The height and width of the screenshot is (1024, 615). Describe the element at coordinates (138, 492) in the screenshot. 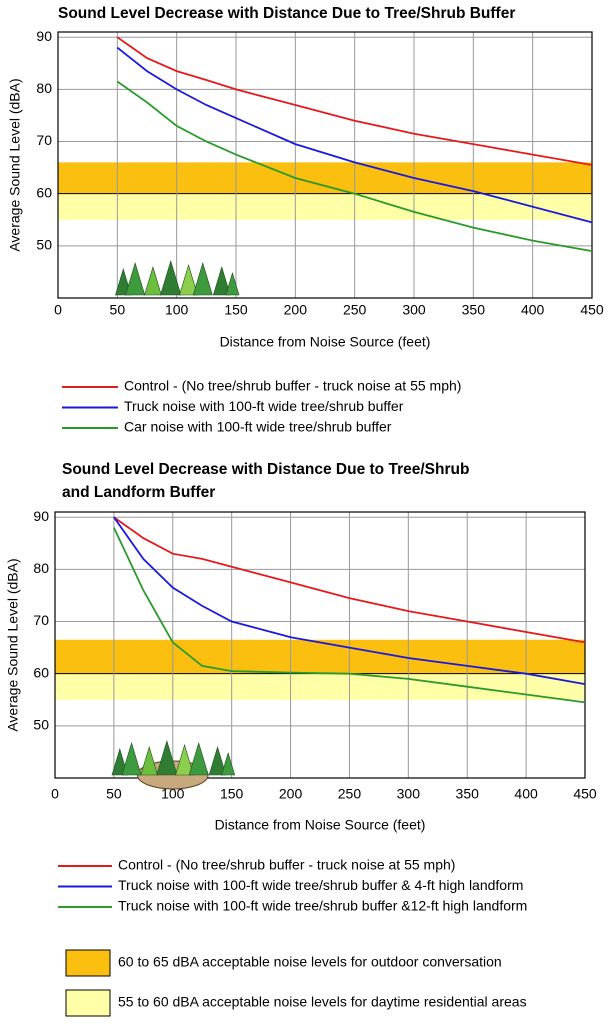

I see `chart-title: and Landform Buffer` at that location.